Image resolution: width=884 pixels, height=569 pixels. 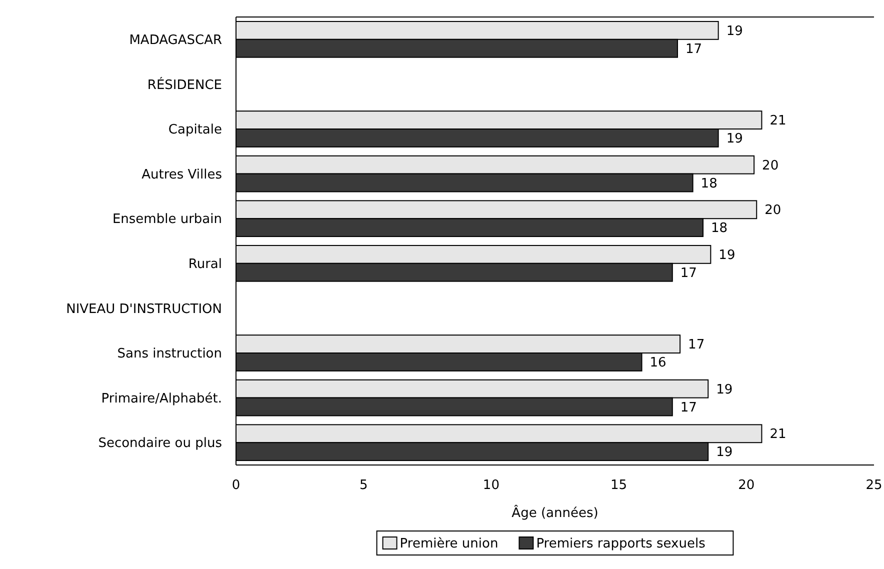 I want to click on y-tick-label: NIVEAU D'INSTRUCTION, so click(x=144, y=309).